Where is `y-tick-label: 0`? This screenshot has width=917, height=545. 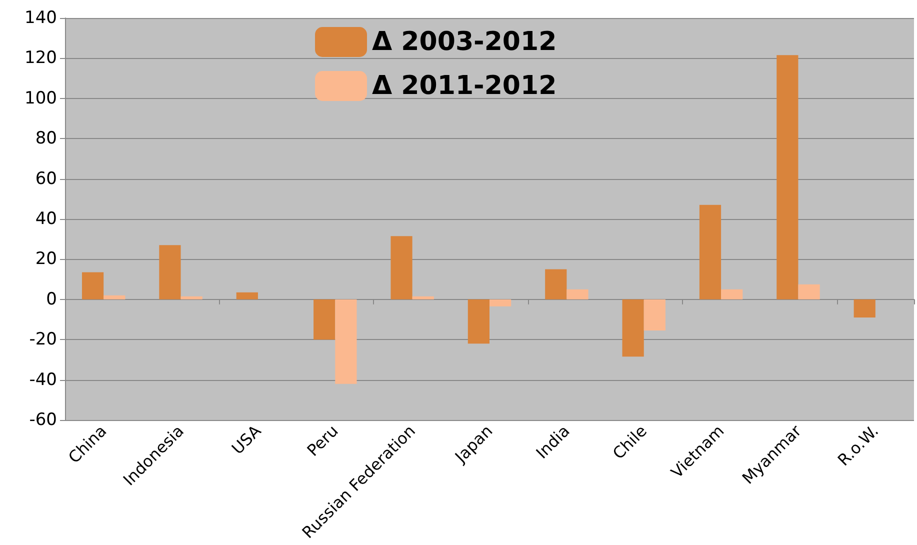 y-tick-label: 0 is located at coordinates (51, 299).